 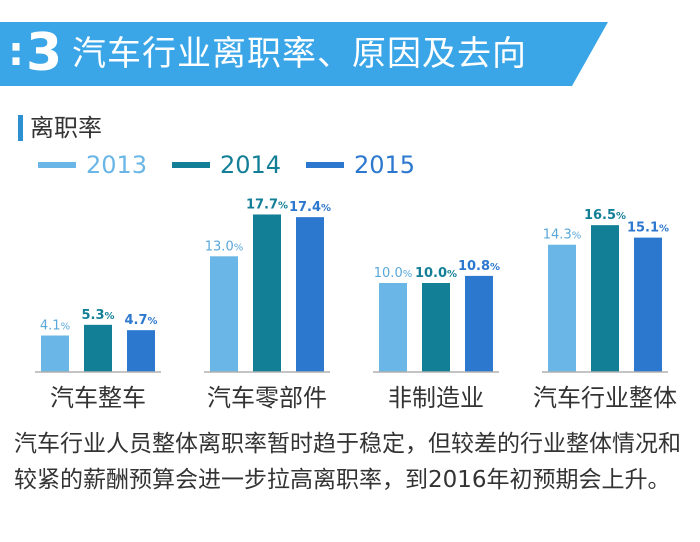 What do you see at coordinates (385, 165) in the screenshot?
I see `legend-label-2015: 2015` at bounding box center [385, 165].